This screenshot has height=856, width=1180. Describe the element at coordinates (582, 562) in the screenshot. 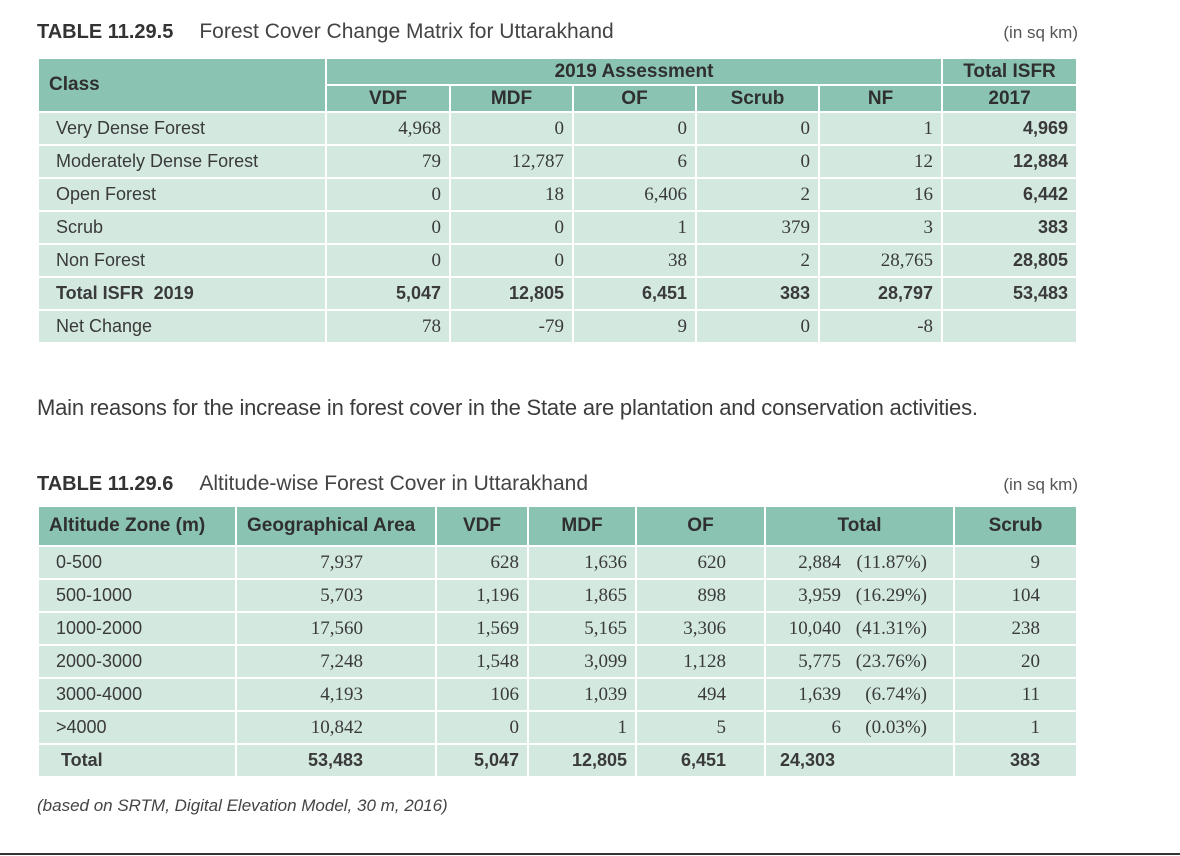

I see `cell-mdf: 1,636` at that location.